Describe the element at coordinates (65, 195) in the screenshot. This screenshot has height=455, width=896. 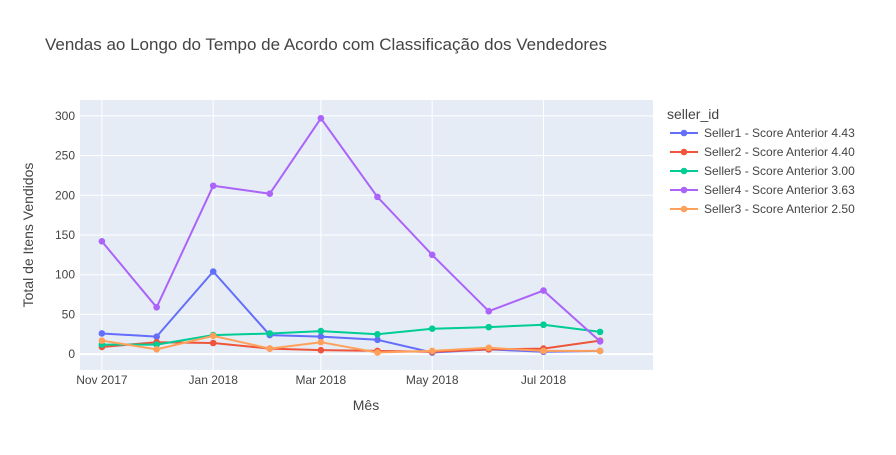
I see `y-tick-label: 200` at that location.